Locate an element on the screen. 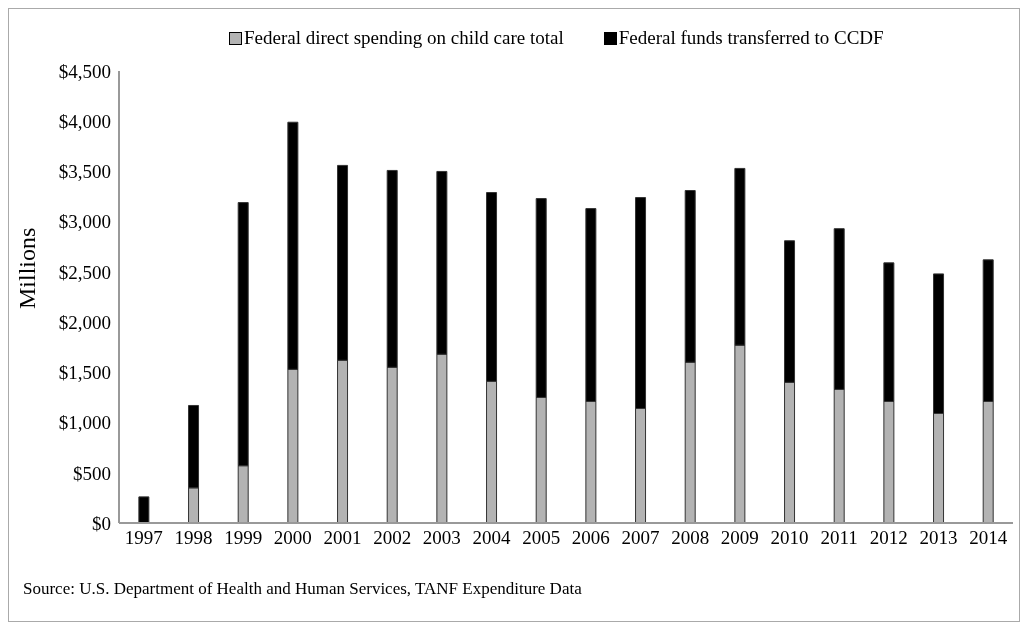 This screenshot has height=630, width=1028. x-tick-label: 2005 is located at coordinates (541, 538).